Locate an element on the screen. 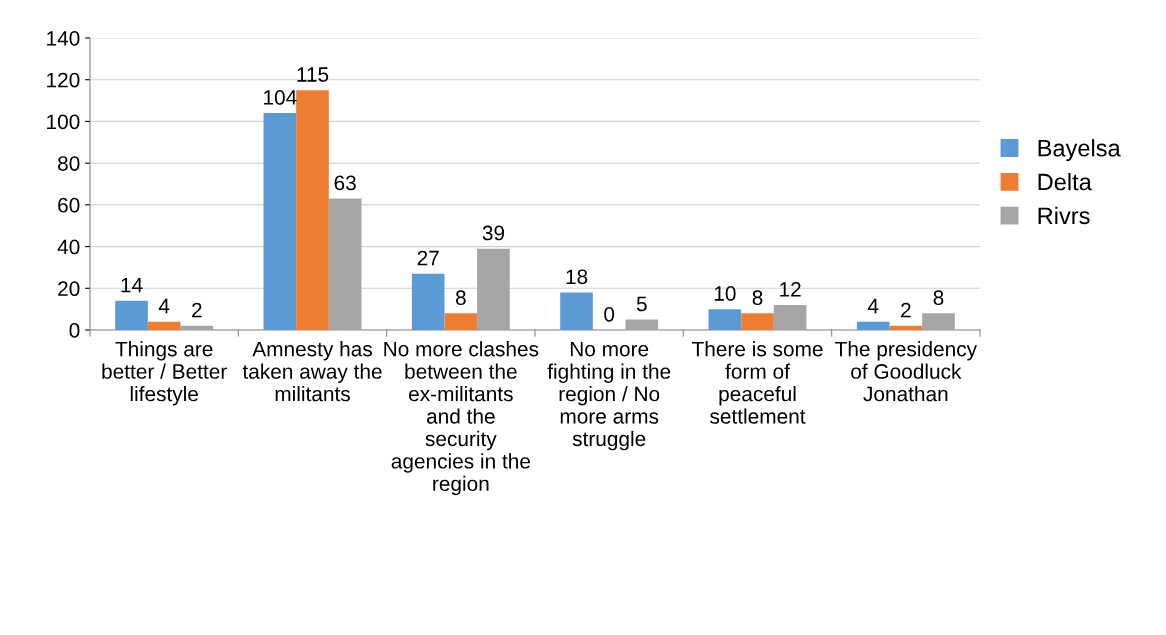 This screenshot has width=1166, height=635. data-label: 39 is located at coordinates (493, 233).